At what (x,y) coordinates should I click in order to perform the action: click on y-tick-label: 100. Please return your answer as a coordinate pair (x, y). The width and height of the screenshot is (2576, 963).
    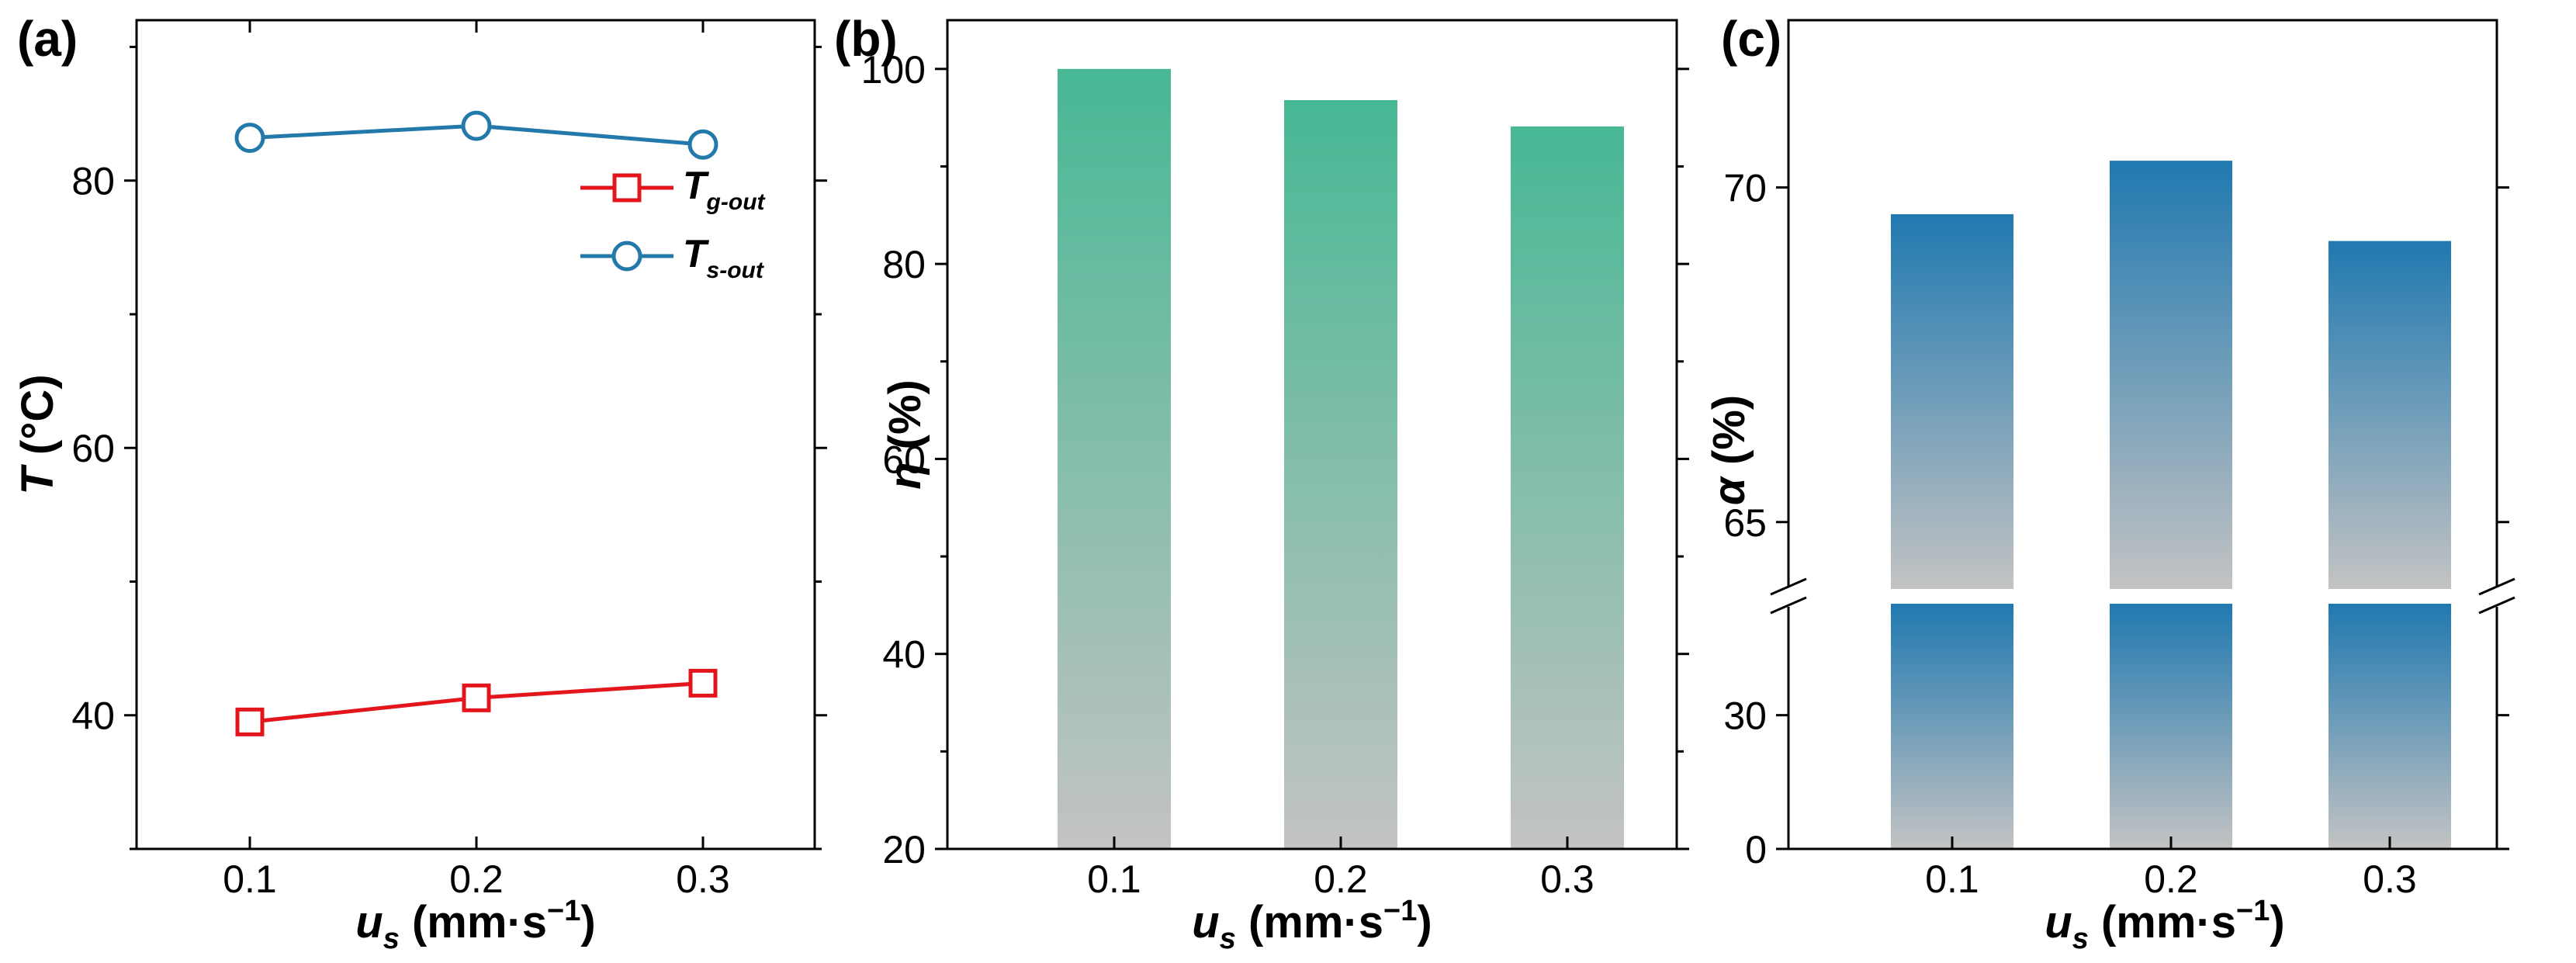
    Looking at the image, I should click on (893, 70).